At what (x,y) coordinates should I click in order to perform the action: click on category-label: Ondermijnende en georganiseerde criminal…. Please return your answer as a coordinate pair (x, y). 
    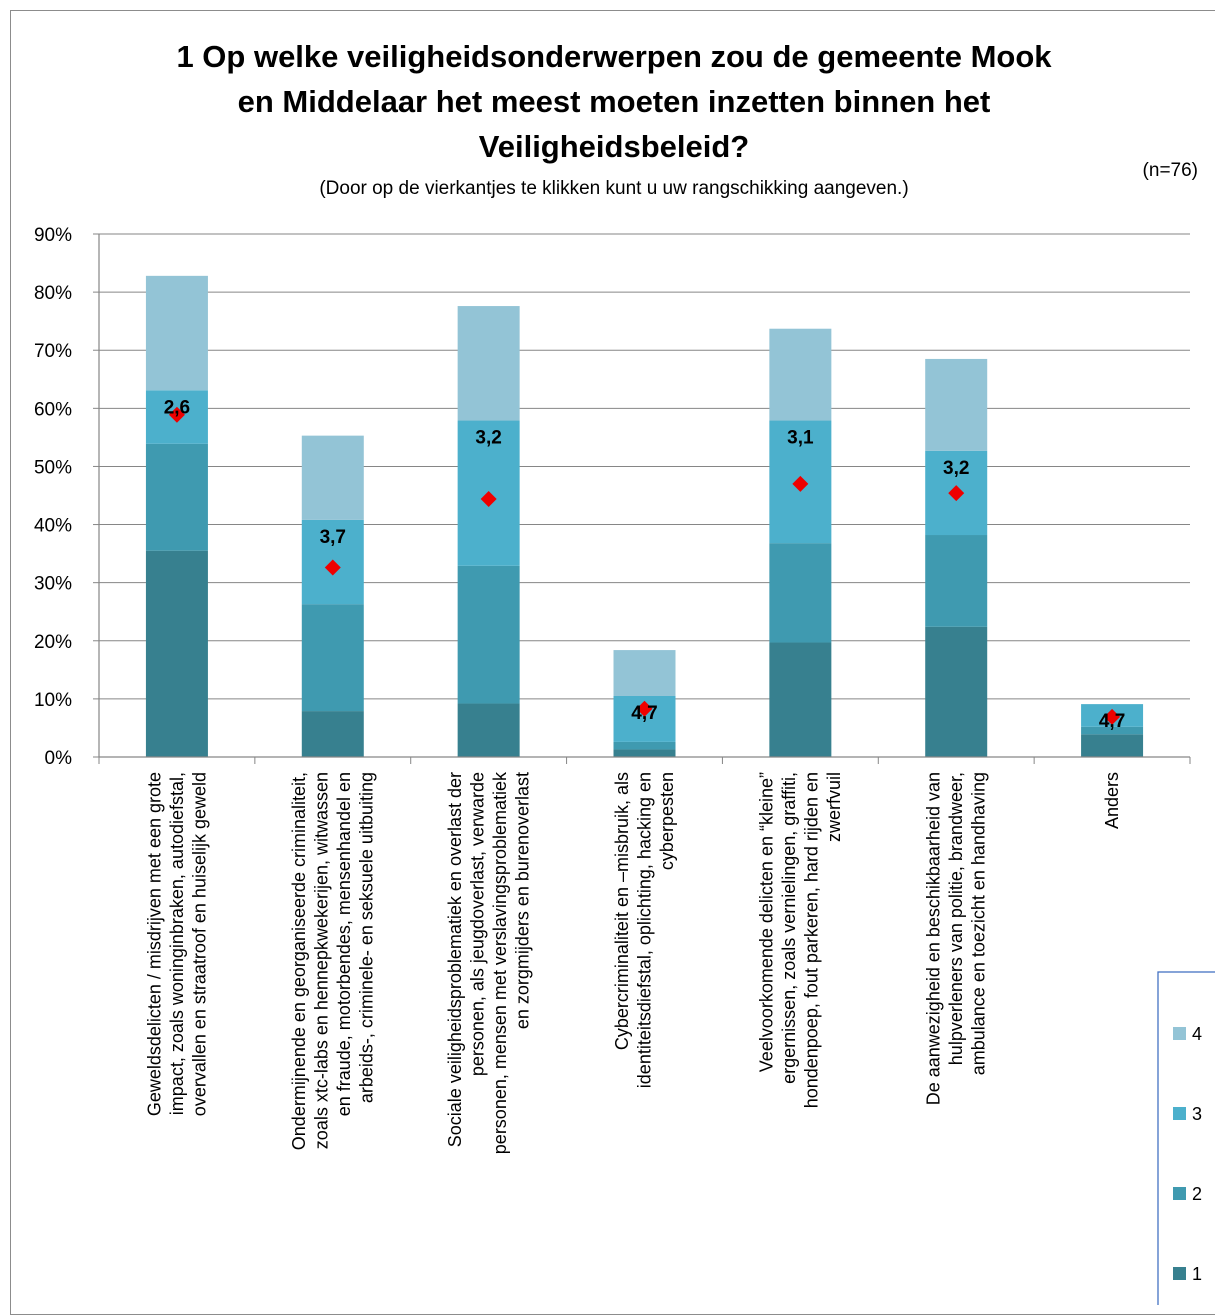
    Looking at the image, I should click on (299, 961).